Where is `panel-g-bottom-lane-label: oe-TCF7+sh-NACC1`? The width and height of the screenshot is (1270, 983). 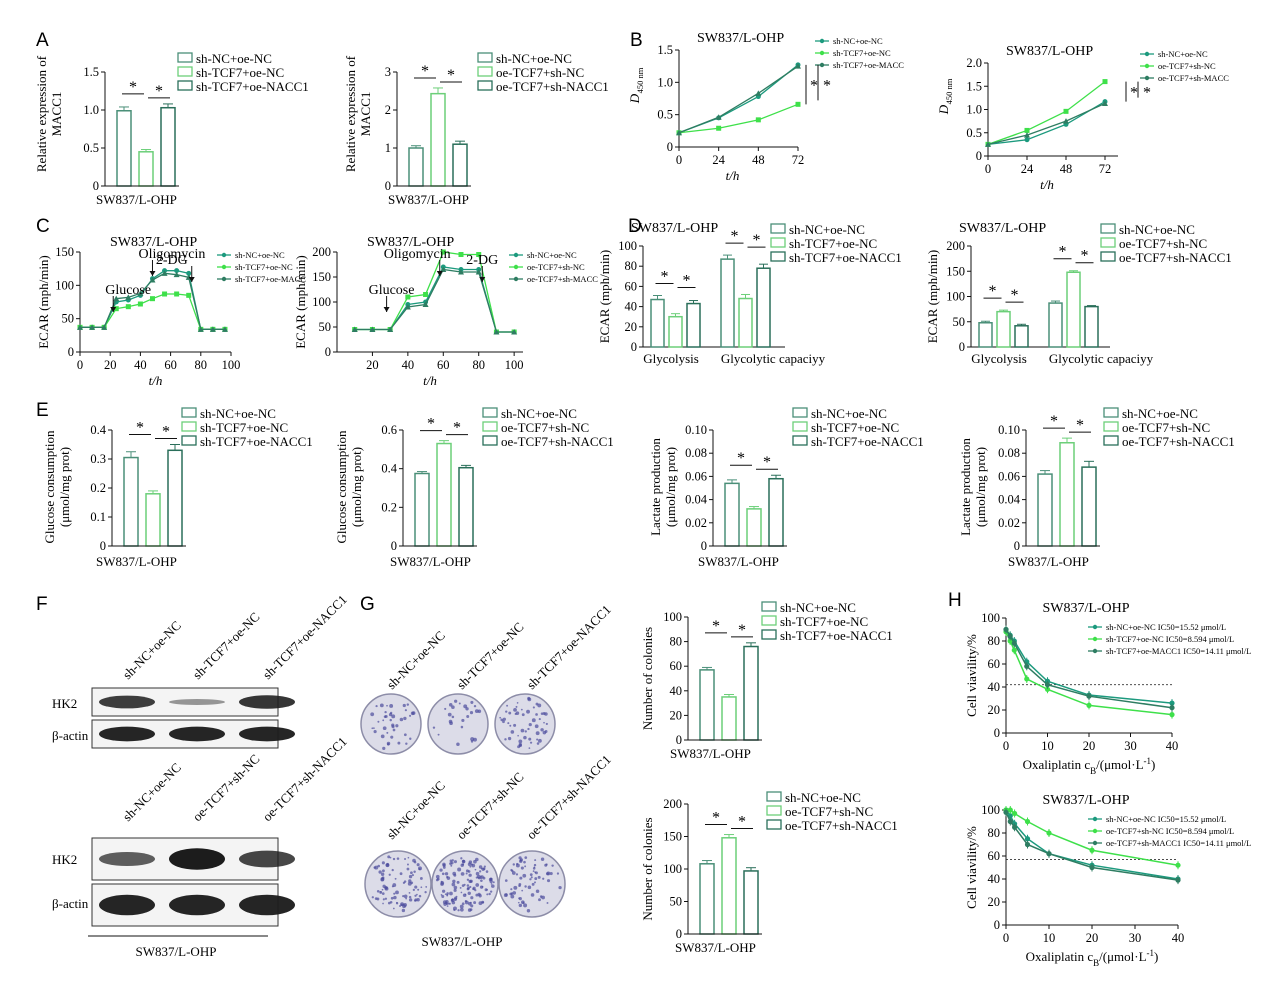 panel-g-bottom-lane-label: oe-TCF7+sh-NACC1 is located at coordinates (569, 797).